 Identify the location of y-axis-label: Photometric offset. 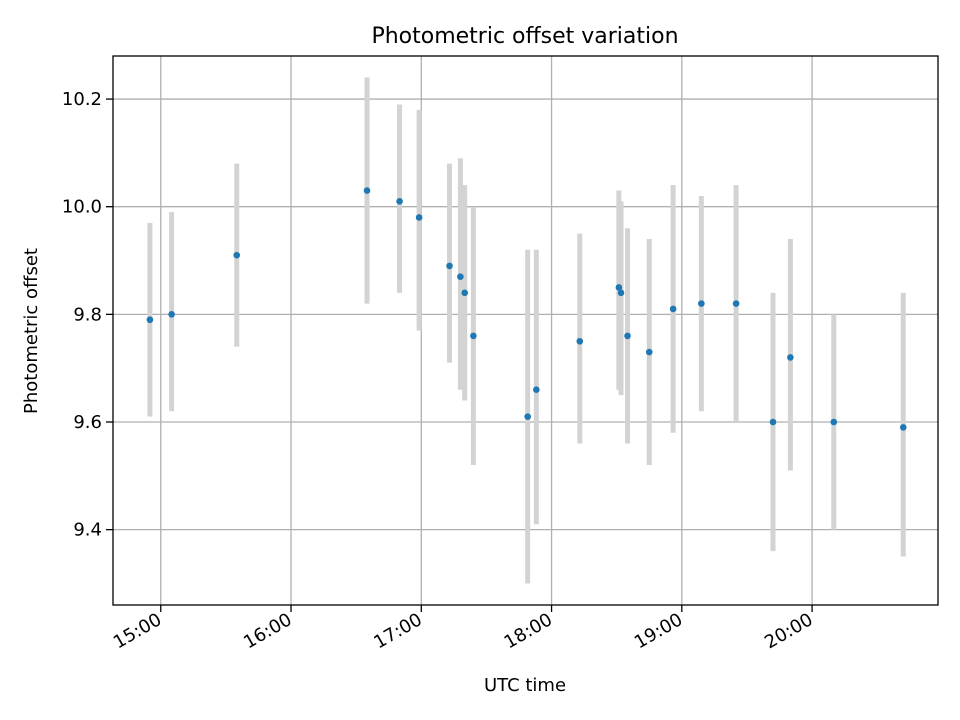
(31, 331).